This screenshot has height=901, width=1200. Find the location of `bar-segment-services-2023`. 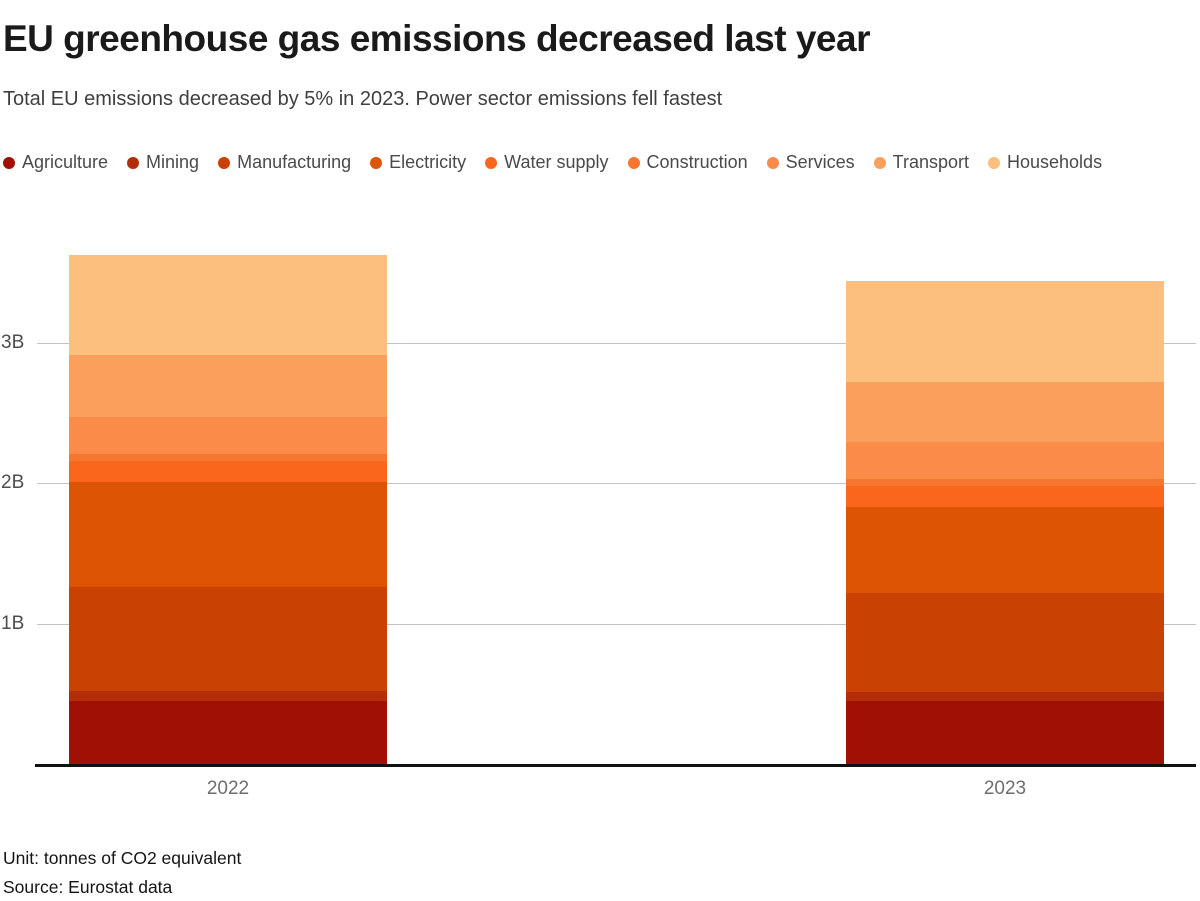

bar-segment-services-2023 is located at coordinates (1005, 460).